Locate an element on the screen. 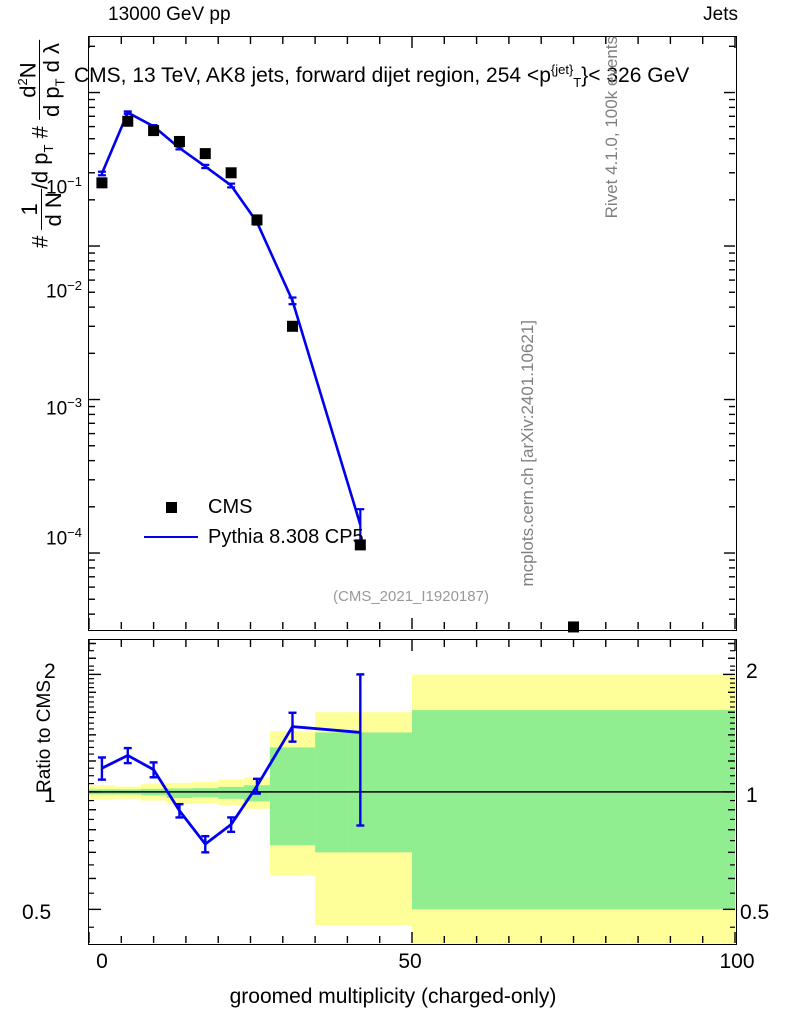 Image resolution: width=786 pixels, height=1024 pixels. y-axis-dpt: d p is located at coordinates (40, 168).